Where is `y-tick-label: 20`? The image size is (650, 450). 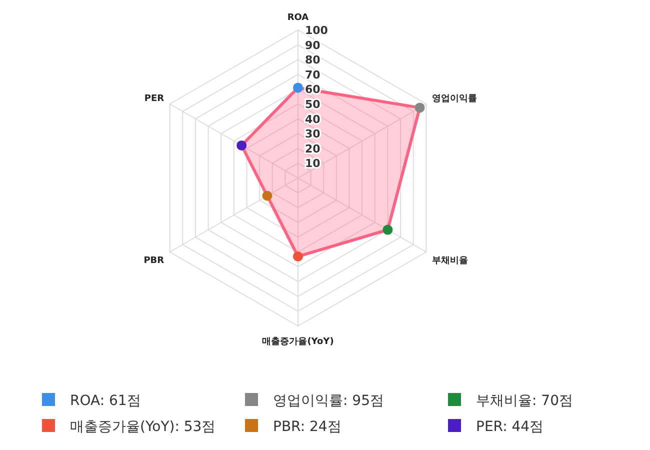
y-tick-label: 20 is located at coordinates (313, 149).